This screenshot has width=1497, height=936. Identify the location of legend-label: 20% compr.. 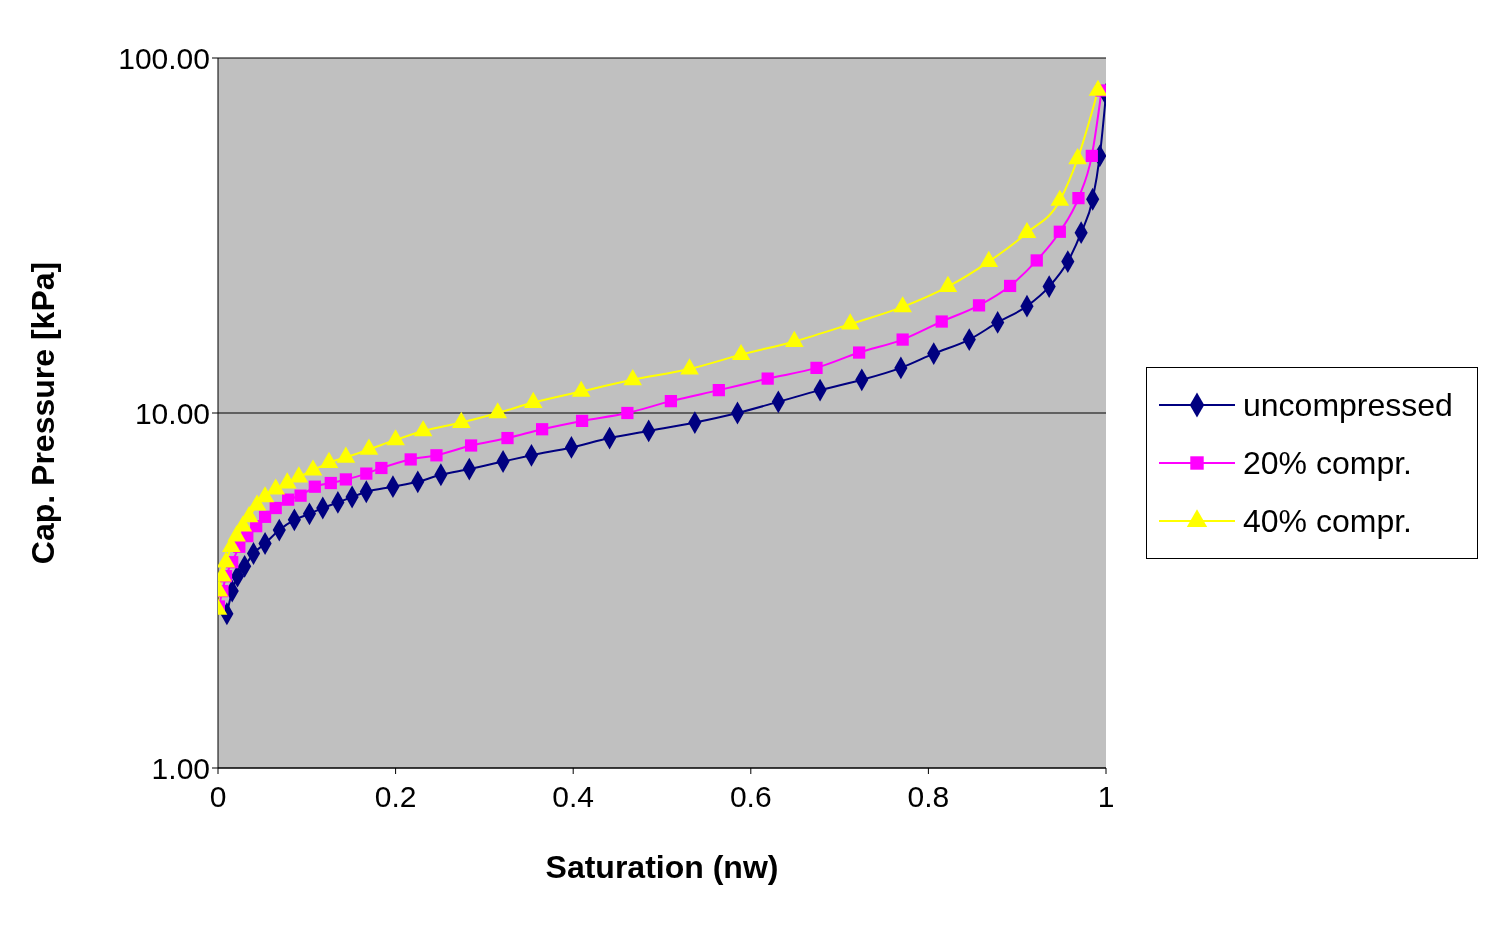
(1327, 463).